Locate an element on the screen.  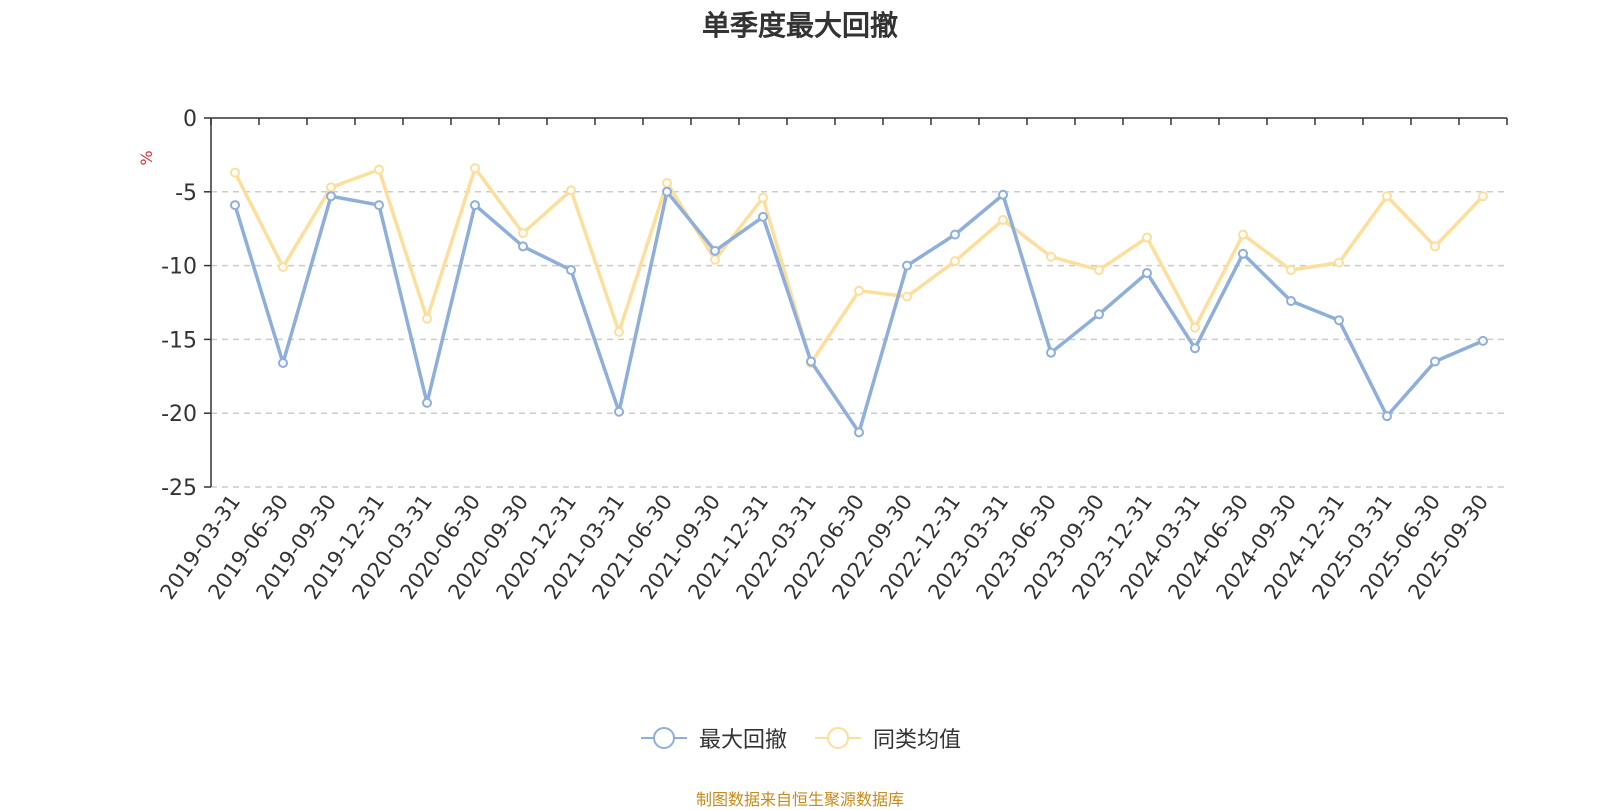
y-tick-label: -20 is located at coordinates (179, 414).